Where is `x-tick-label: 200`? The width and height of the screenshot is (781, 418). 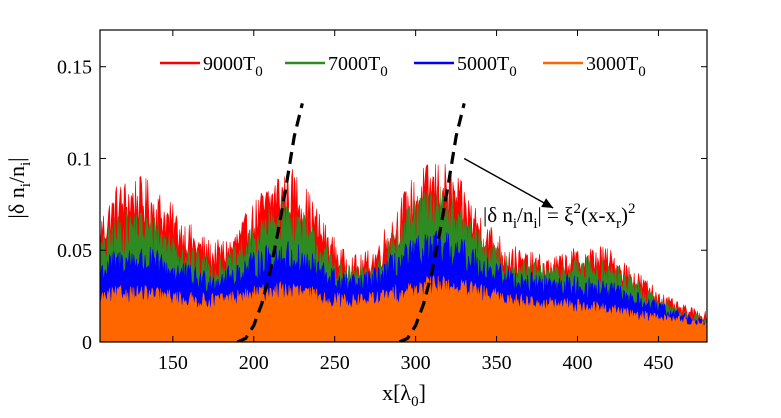 x-tick-label: 200 is located at coordinates (254, 363).